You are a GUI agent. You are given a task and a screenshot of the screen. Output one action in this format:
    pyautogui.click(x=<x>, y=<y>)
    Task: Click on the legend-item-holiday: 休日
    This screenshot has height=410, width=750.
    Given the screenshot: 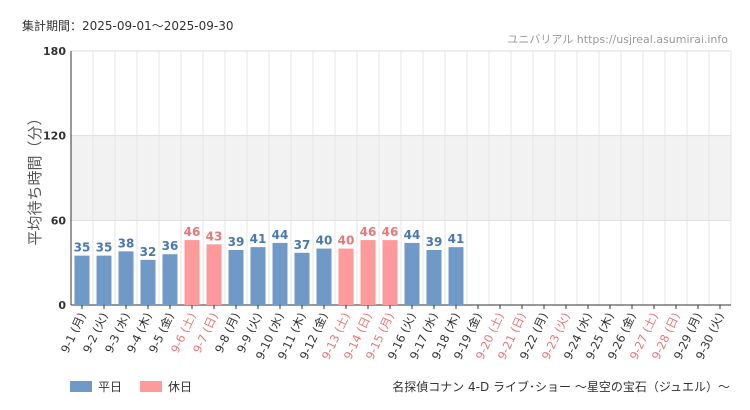 What is the action you would take?
    pyautogui.click(x=166, y=386)
    